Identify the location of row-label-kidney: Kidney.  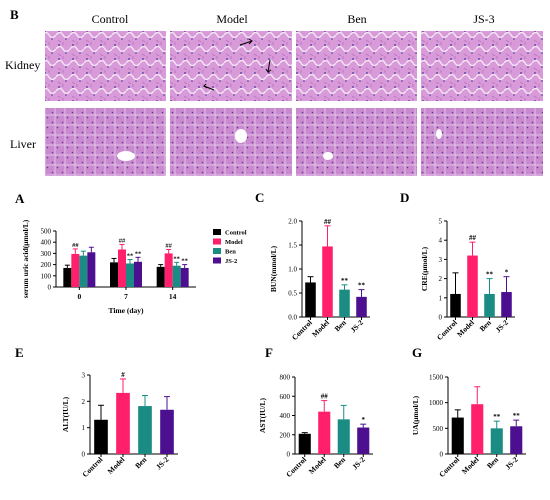
(22, 65).